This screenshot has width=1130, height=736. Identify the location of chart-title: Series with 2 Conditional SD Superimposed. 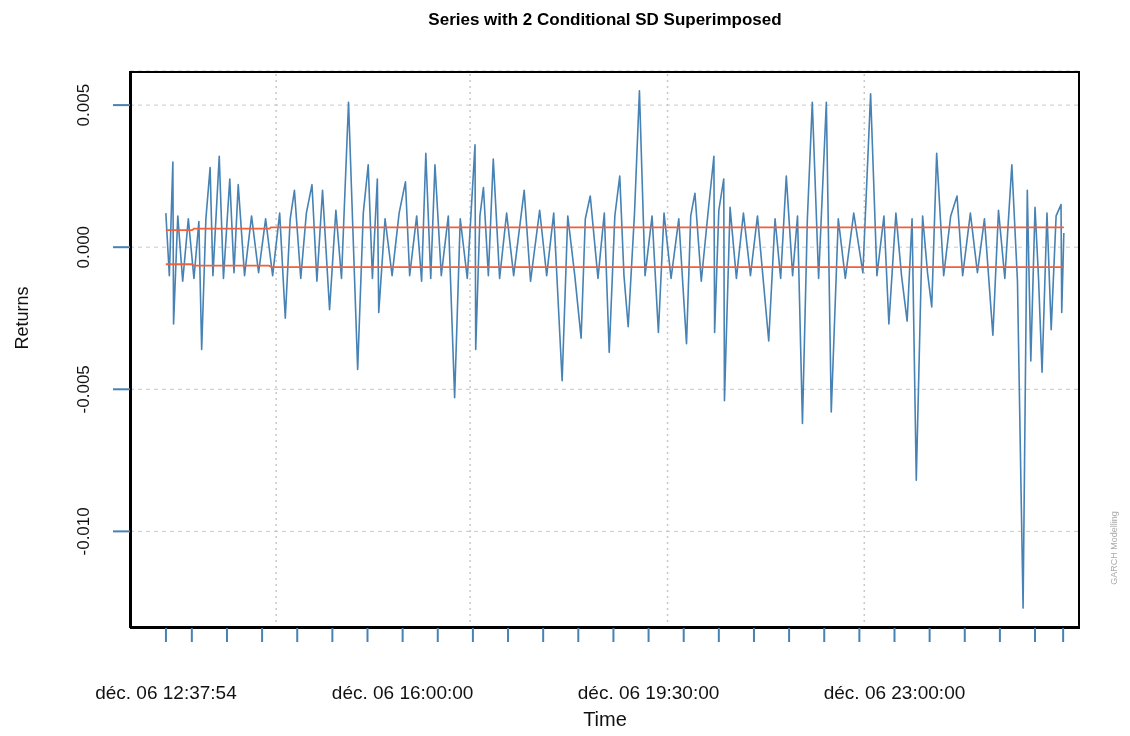
(605, 20).